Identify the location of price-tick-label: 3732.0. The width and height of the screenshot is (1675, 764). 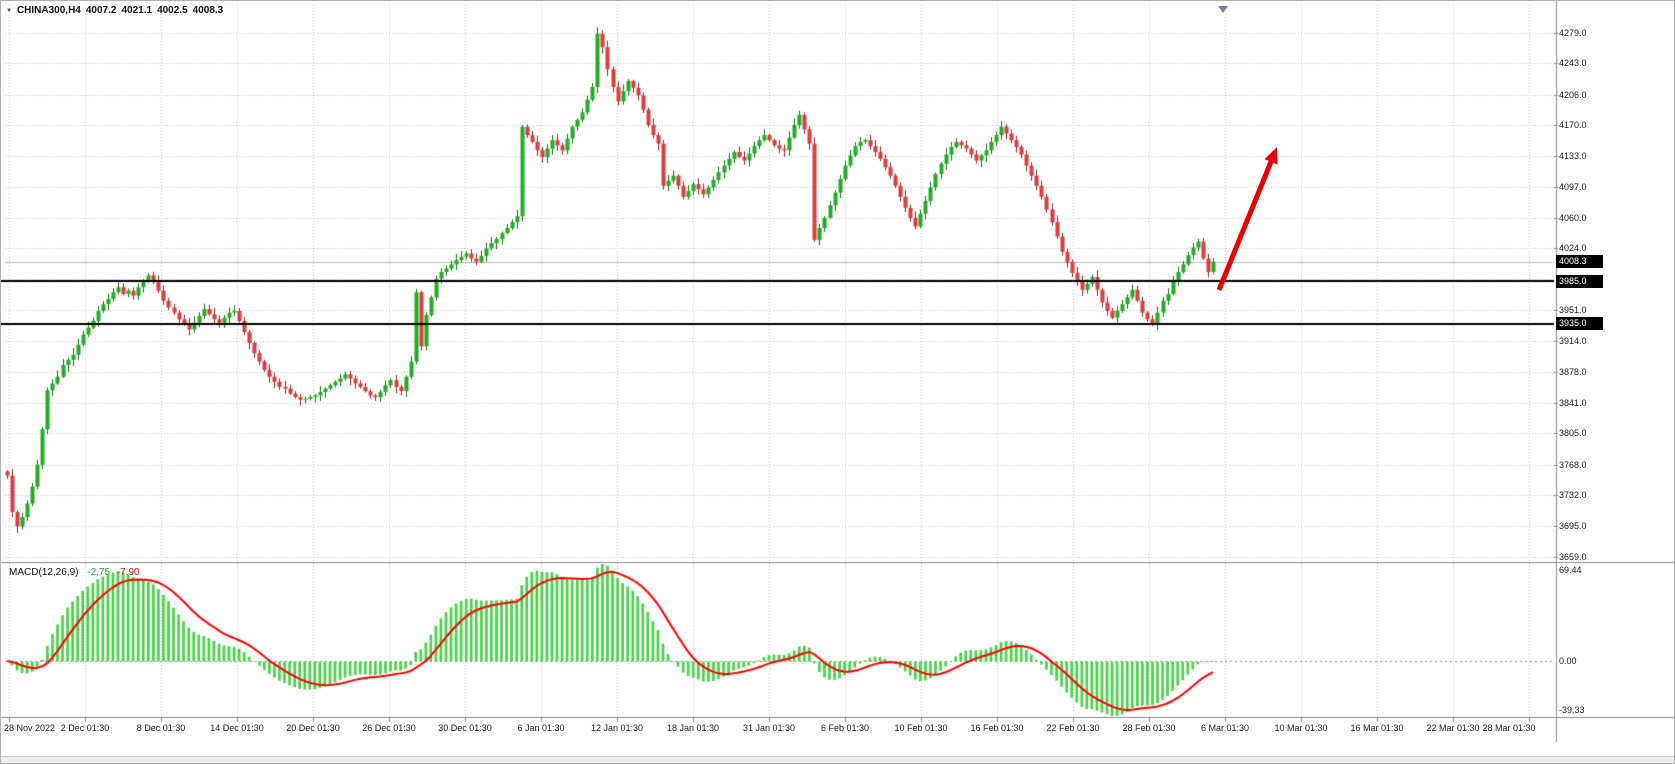
(1573, 495).